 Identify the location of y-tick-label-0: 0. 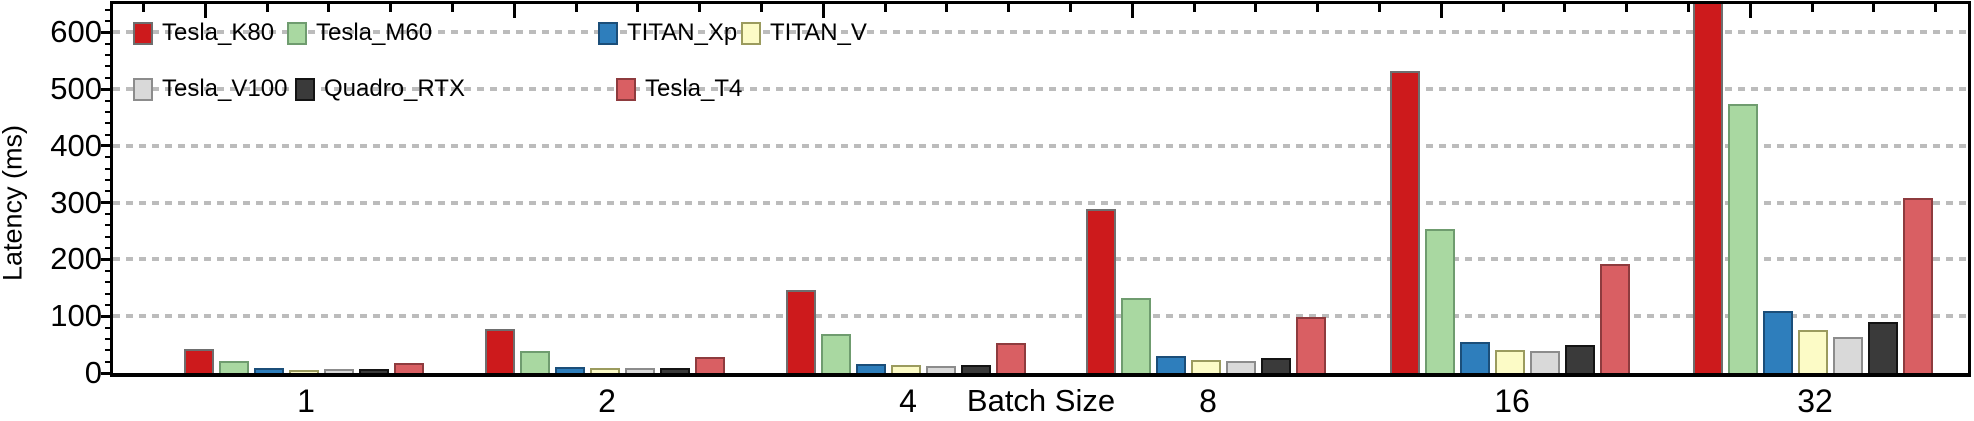
(93, 372).